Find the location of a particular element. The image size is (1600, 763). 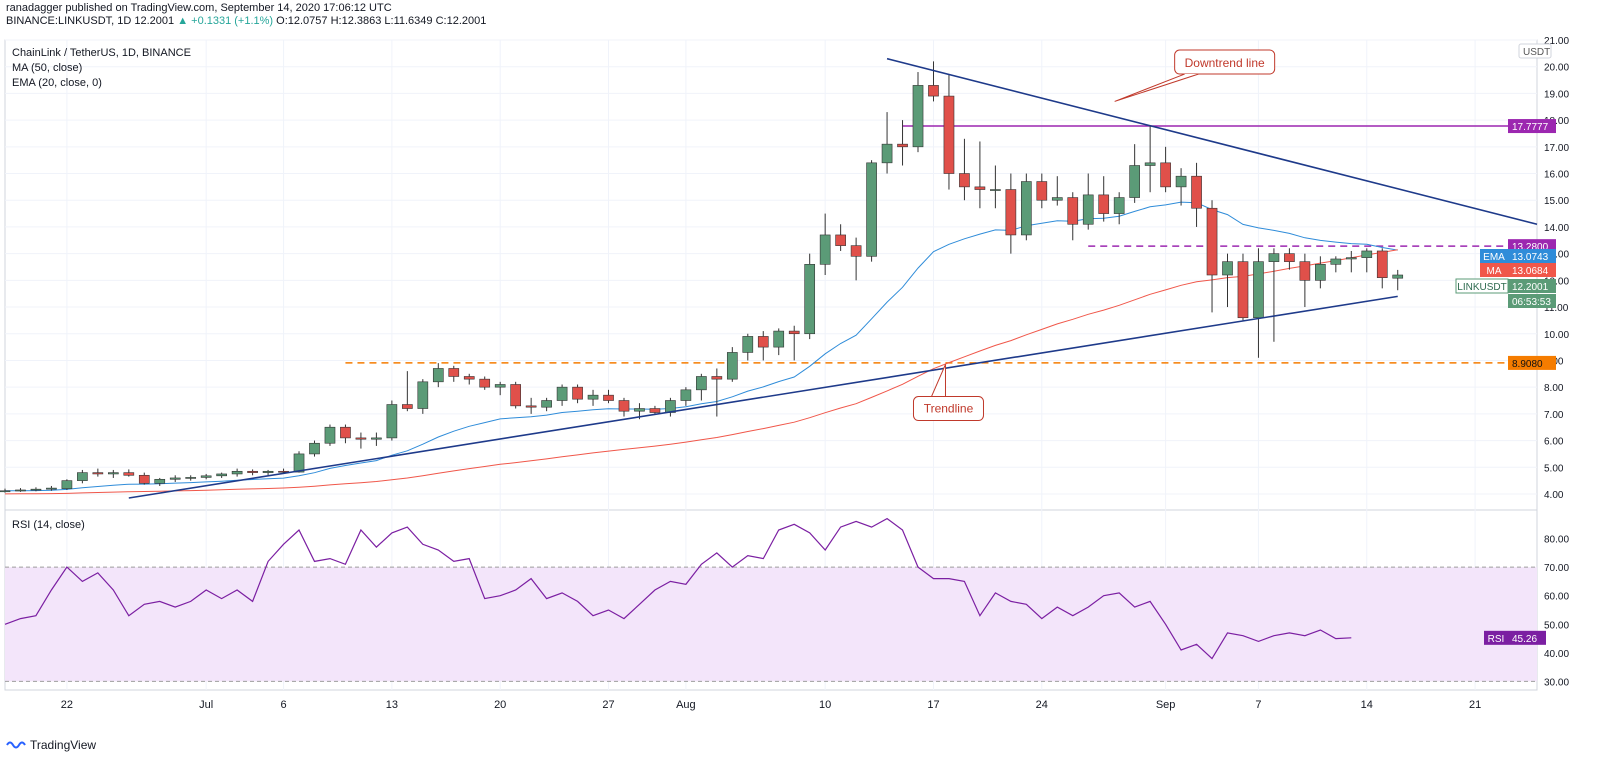

callout-pointer is located at coordinates (1156, 87).